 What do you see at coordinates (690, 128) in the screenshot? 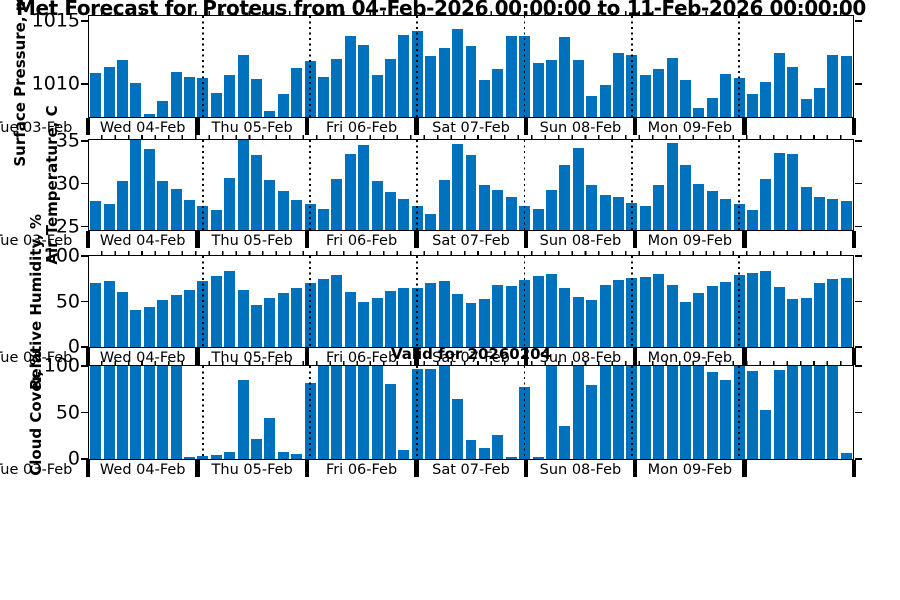
I see `x-day-label: Mon 09-Feb` at bounding box center [690, 128].